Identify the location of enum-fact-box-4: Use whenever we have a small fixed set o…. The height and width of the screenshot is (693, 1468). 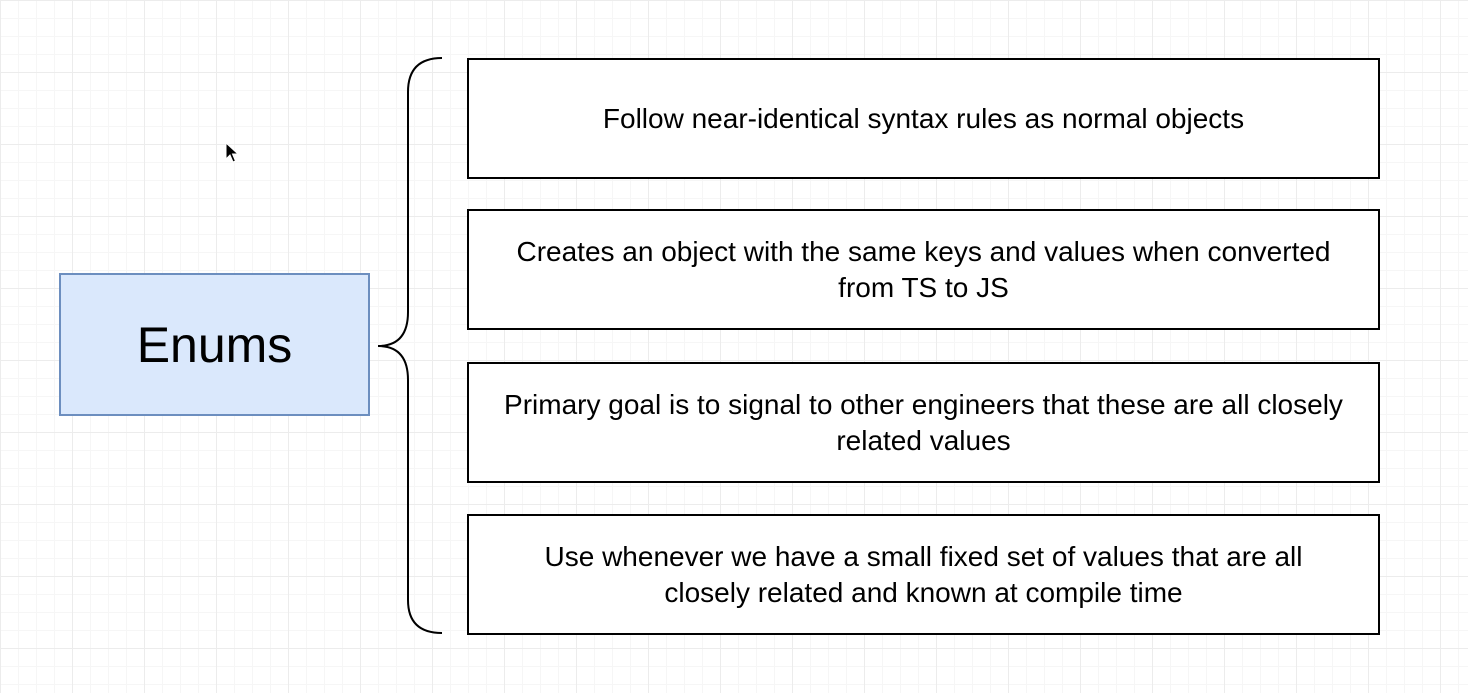
(923, 574).